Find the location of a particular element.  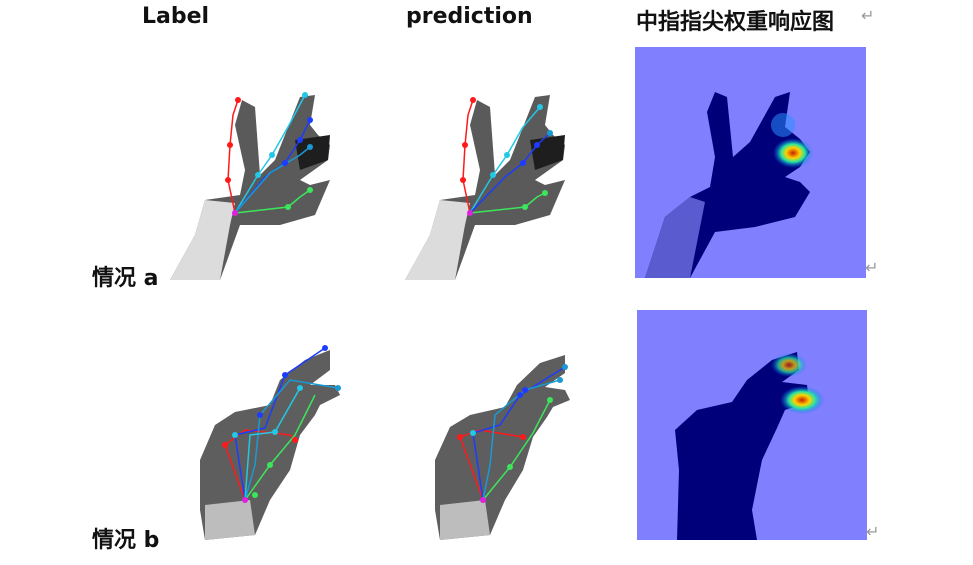

column-header-prediction: prediction is located at coordinates (469, 16).